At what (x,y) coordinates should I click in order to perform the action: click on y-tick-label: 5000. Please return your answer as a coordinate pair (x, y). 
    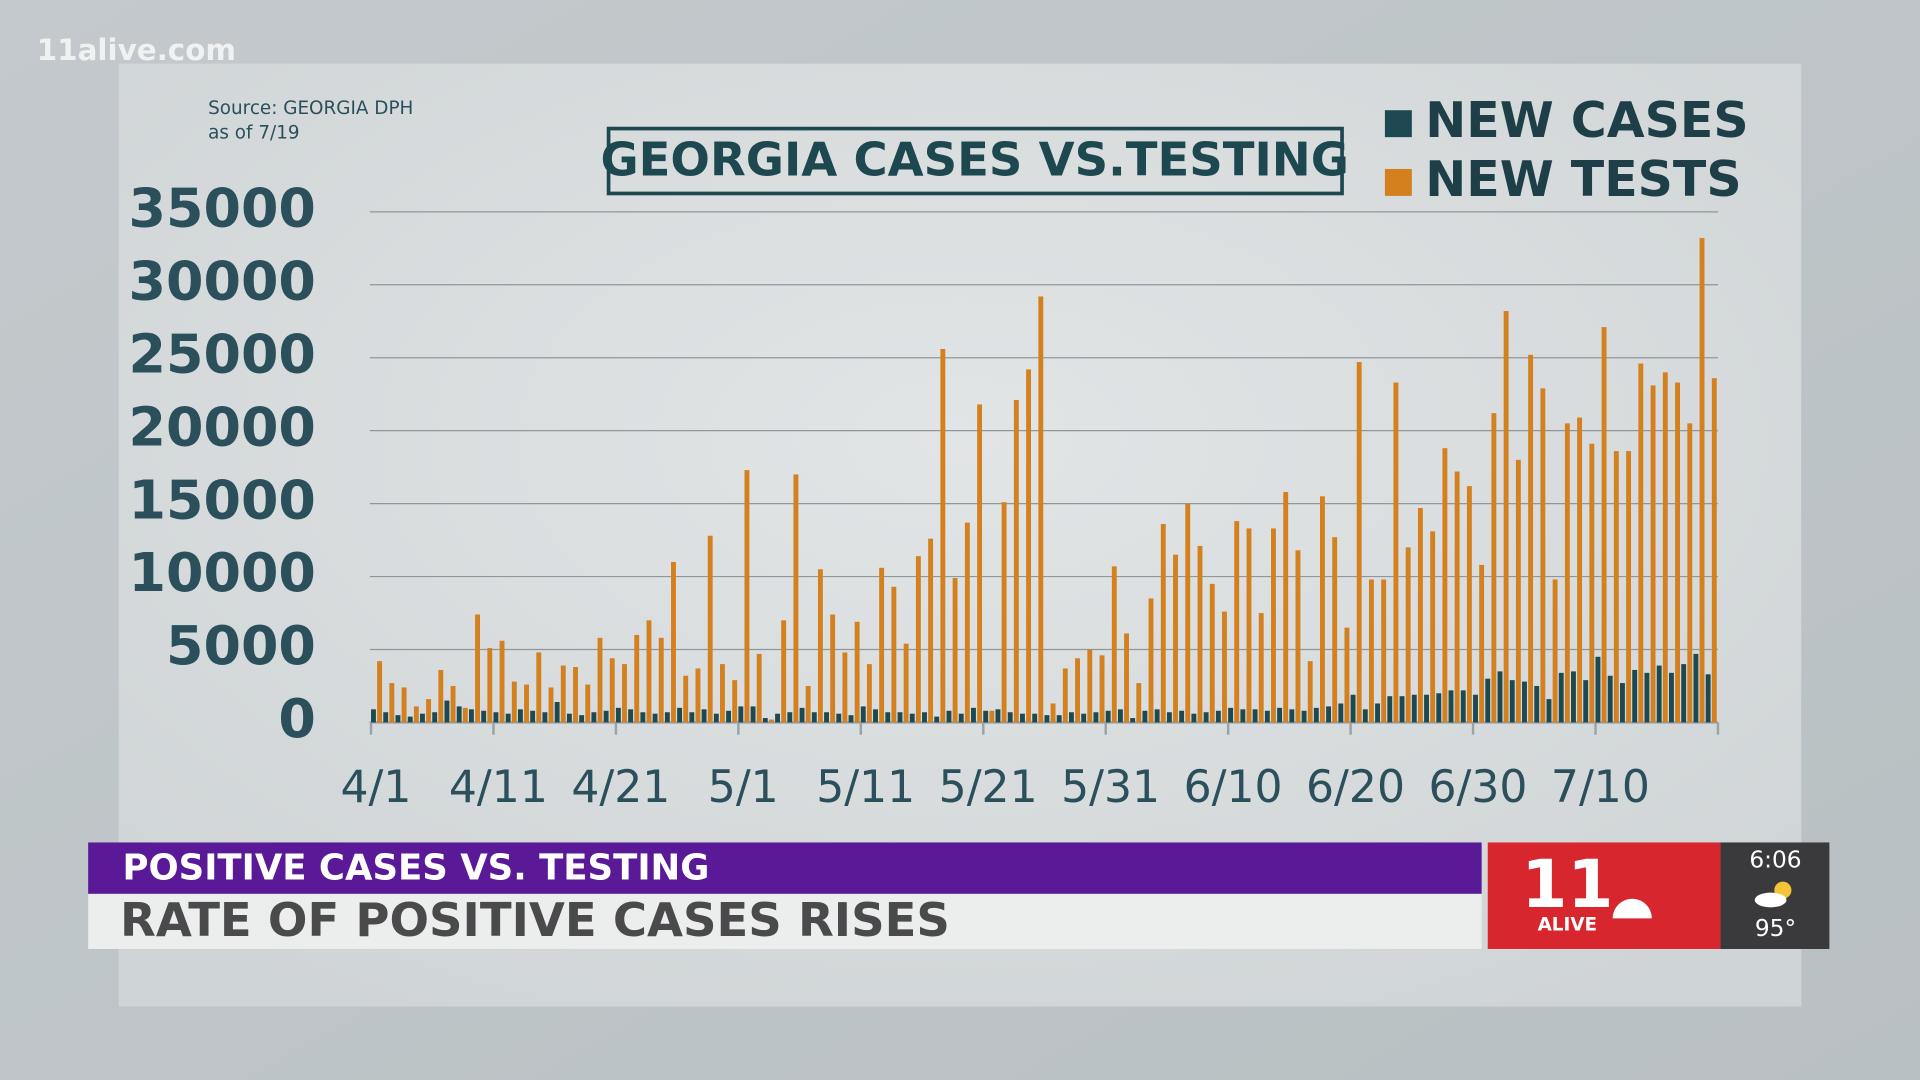
    Looking at the image, I should click on (241, 645).